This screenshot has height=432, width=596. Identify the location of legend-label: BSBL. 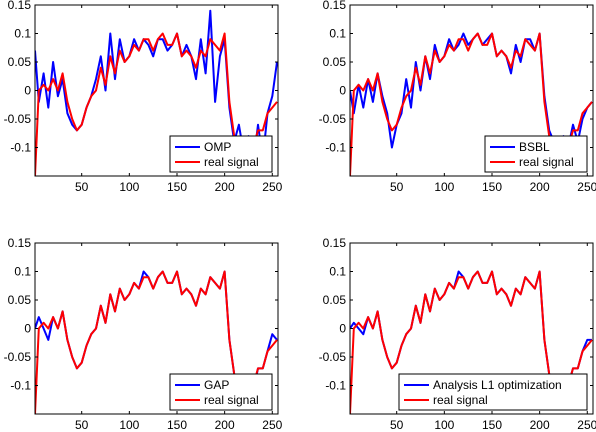
(534, 147).